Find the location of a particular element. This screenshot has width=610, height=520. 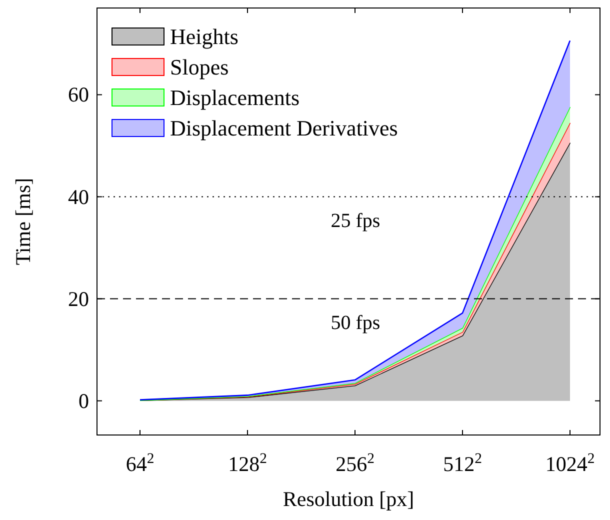

x-tick-label: 512$^{2}$ is located at coordinates (462, 463).